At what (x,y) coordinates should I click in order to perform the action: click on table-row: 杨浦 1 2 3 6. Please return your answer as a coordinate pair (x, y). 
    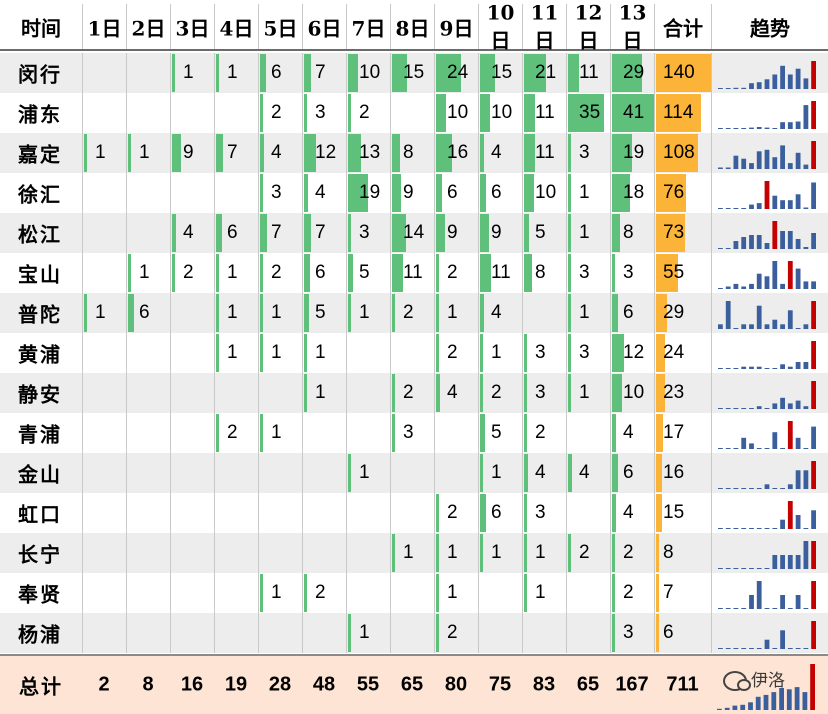
    Looking at the image, I should click on (414, 633).